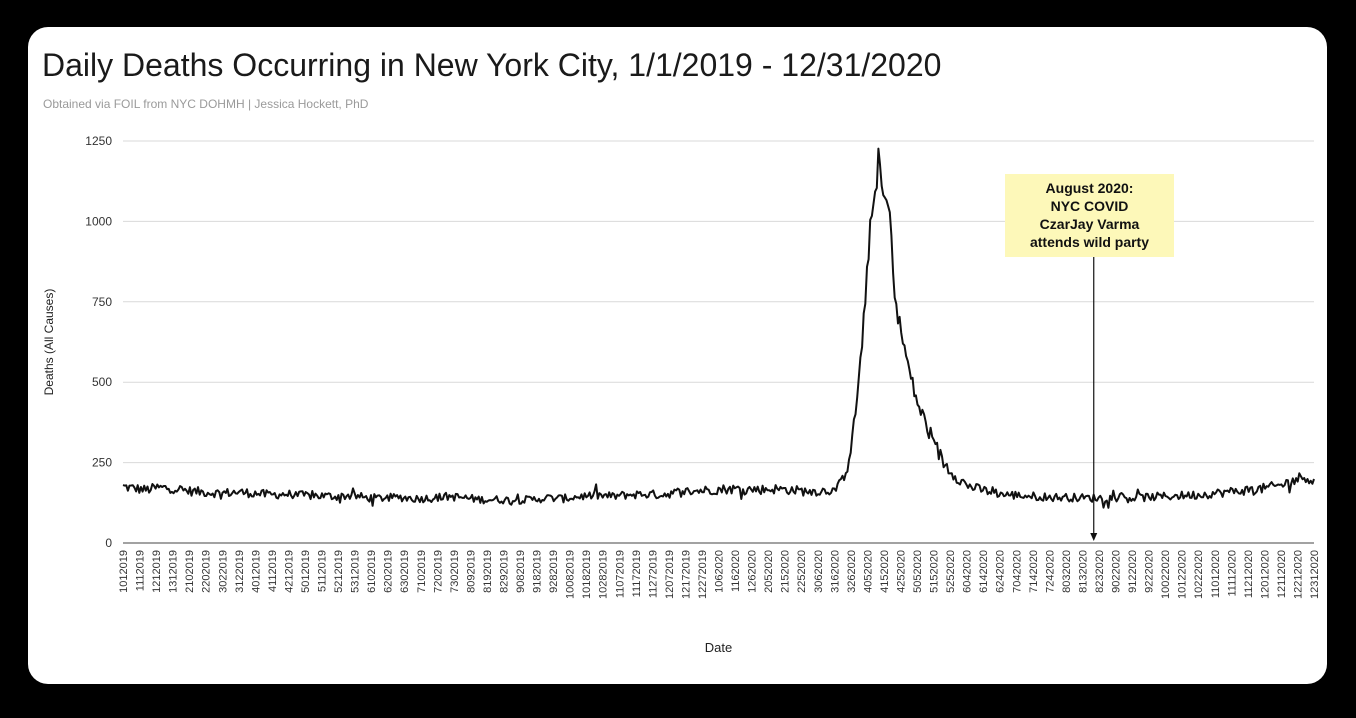 Image resolution: width=1356 pixels, height=718 pixels. What do you see at coordinates (968, 571) in the screenshot?
I see `x-tick-label: 6042020` at bounding box center [968, 571].